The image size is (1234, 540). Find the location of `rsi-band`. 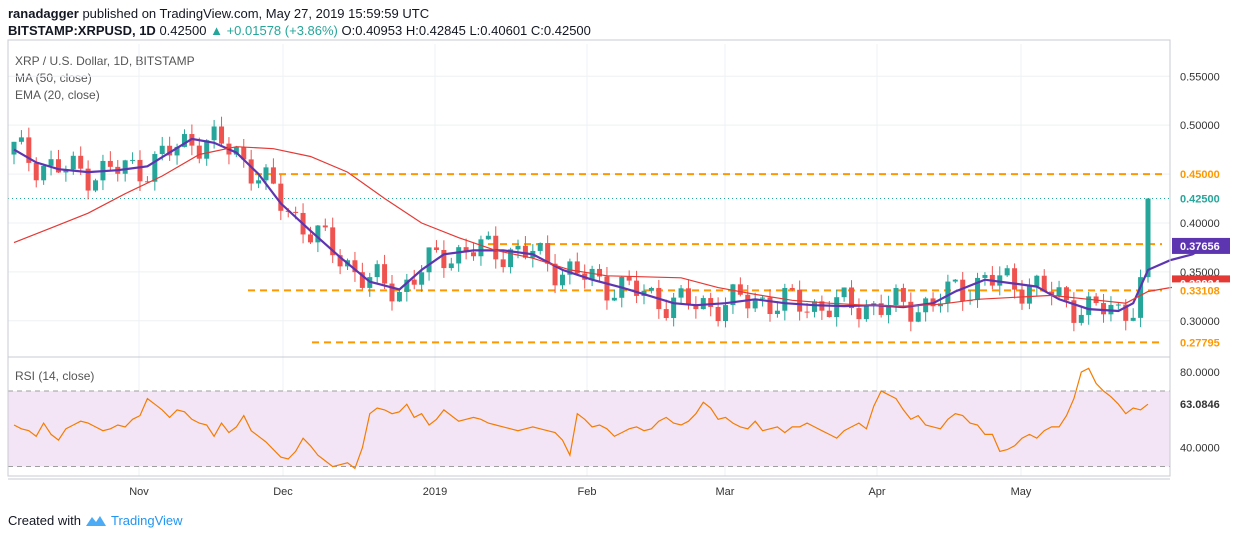

rsi-band is located at coordinates (589, 429).